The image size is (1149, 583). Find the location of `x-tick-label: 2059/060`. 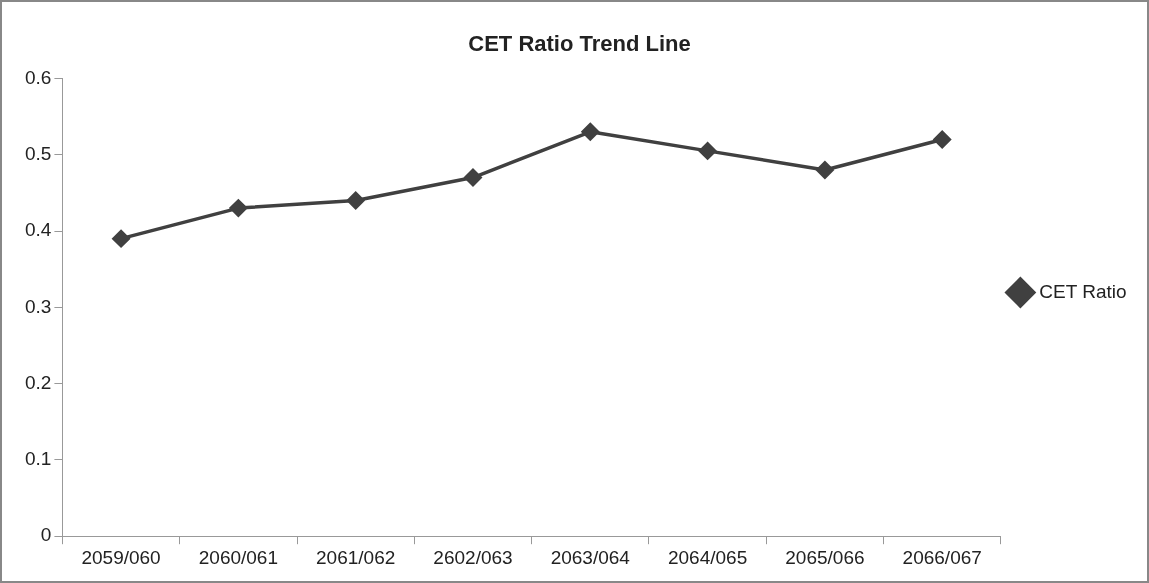

x-tick-label: 2059/060 is located at coordinates (121, 557).